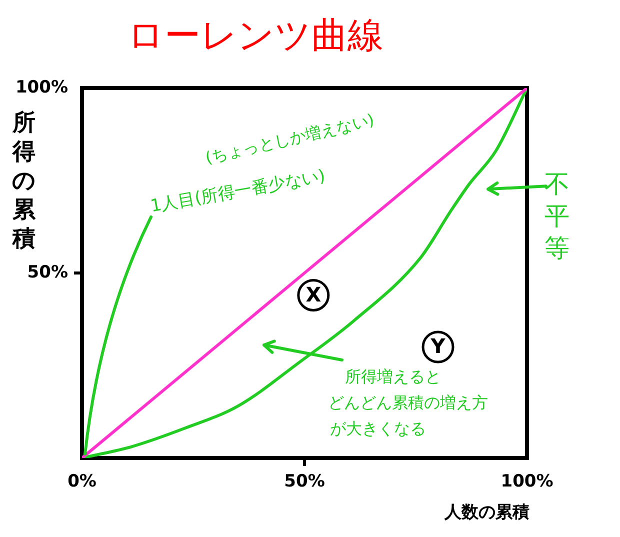 This screenshot has height=537, width=620. What do you see at coordinates (256, 35) in the screenshot?
I see `chart-title: ローレンツ曲線` at bounding box center [256, 35].